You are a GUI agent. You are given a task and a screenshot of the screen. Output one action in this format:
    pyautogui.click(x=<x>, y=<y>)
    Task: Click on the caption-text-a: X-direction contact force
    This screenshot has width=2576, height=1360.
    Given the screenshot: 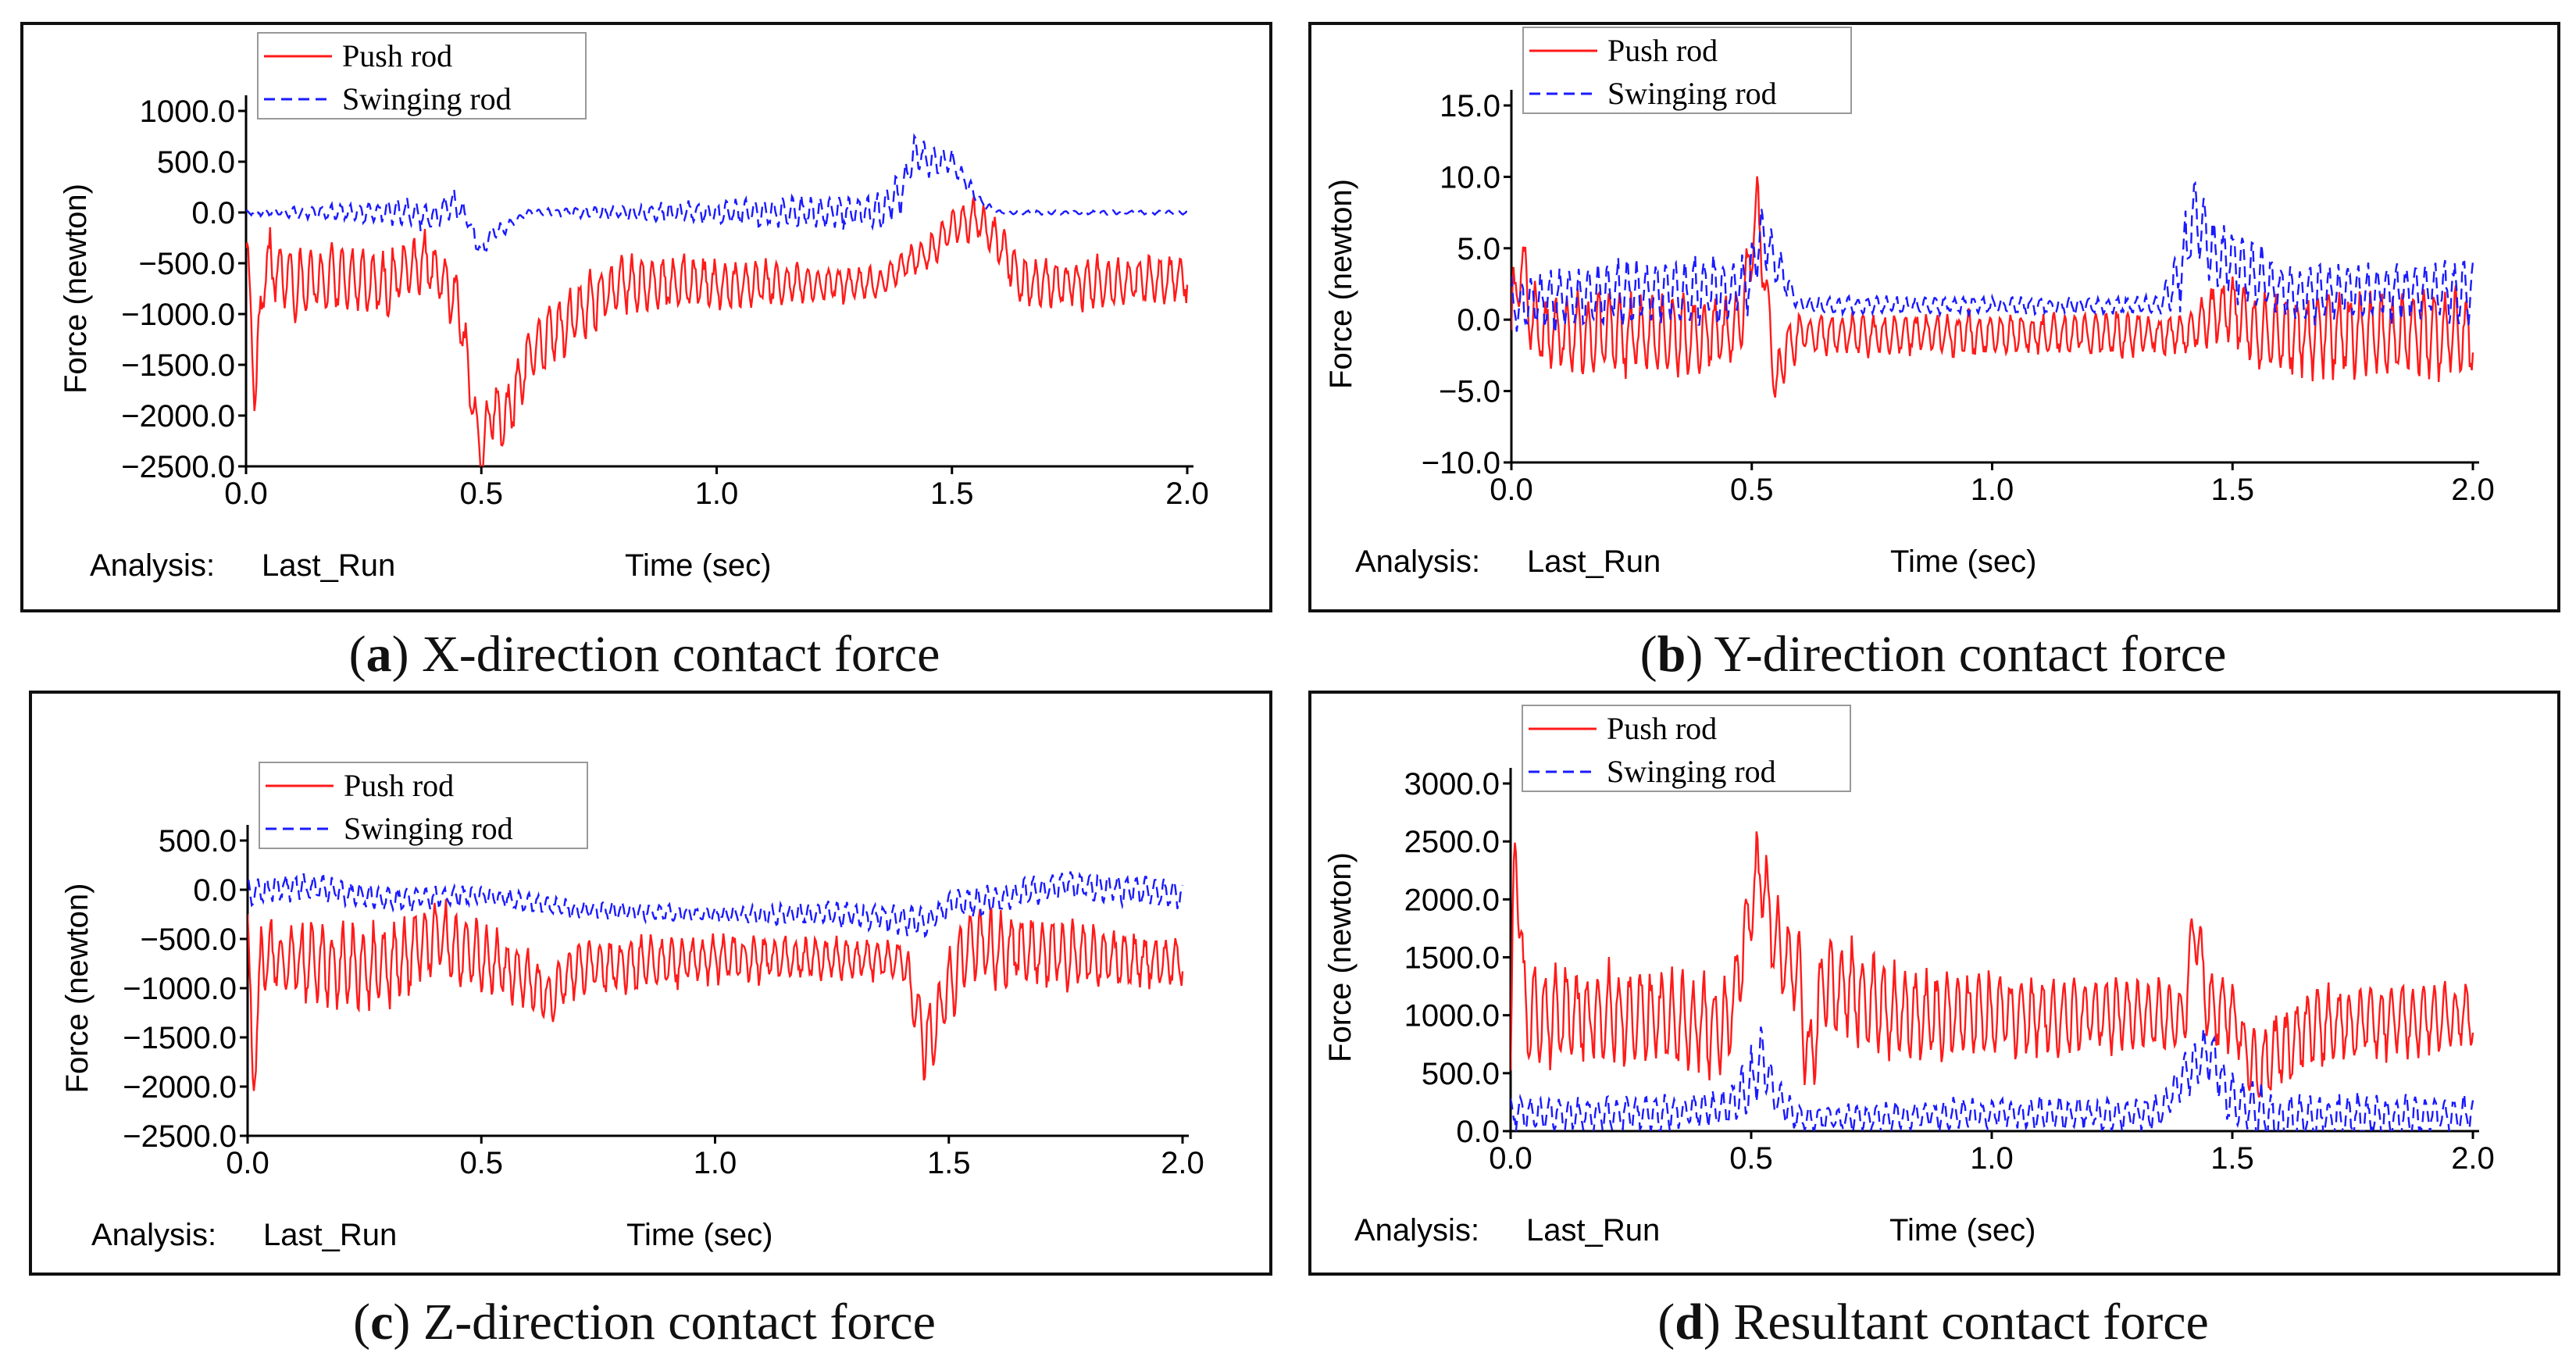 What is the action you would take?
    pyautogui.click(x=681, y=654)
    